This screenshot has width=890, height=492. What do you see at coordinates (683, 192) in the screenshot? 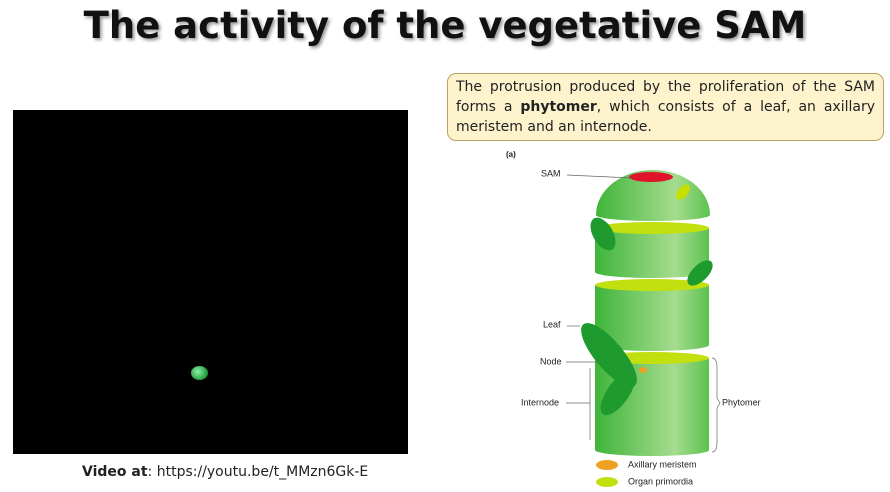
I see `primordium` at bounding box center [683, 192].